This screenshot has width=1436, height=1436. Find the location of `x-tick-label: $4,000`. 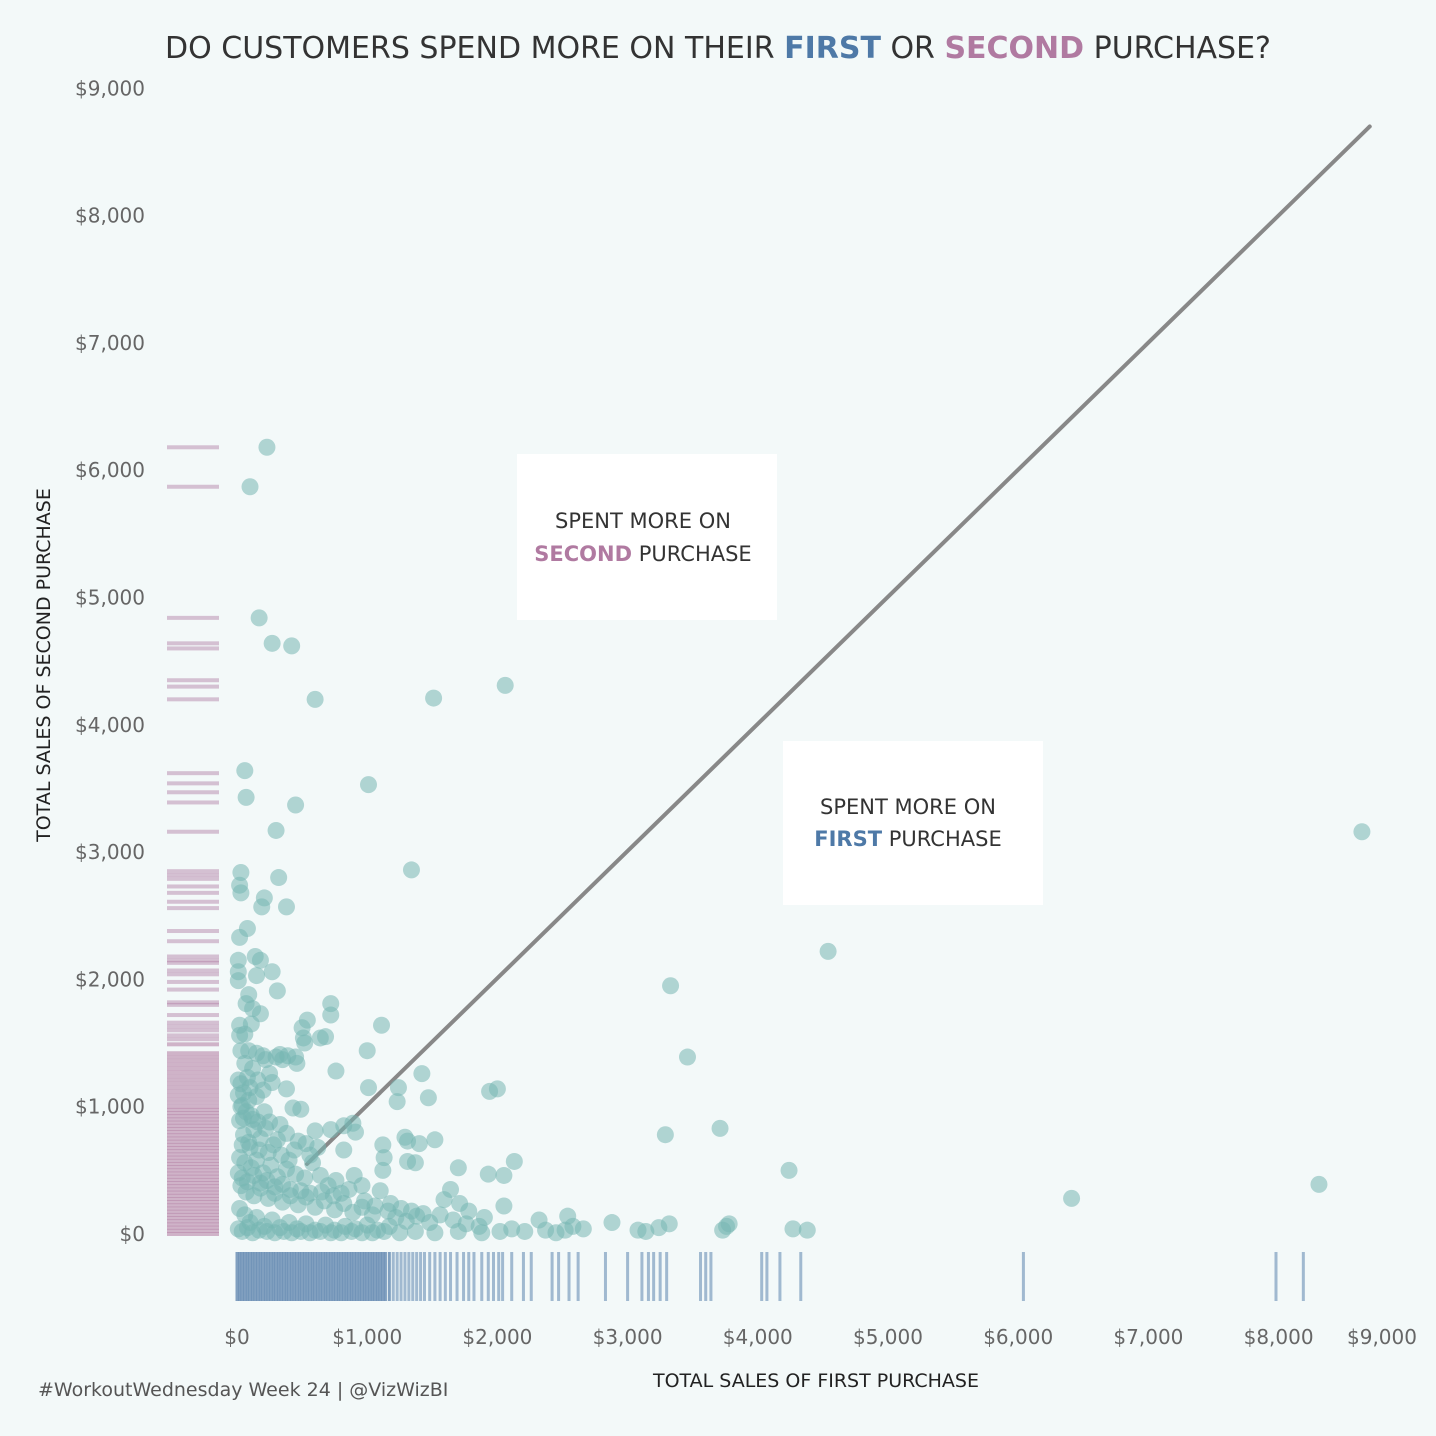

x-tick-label: $4,000 is located at coordinates (758, 1337).